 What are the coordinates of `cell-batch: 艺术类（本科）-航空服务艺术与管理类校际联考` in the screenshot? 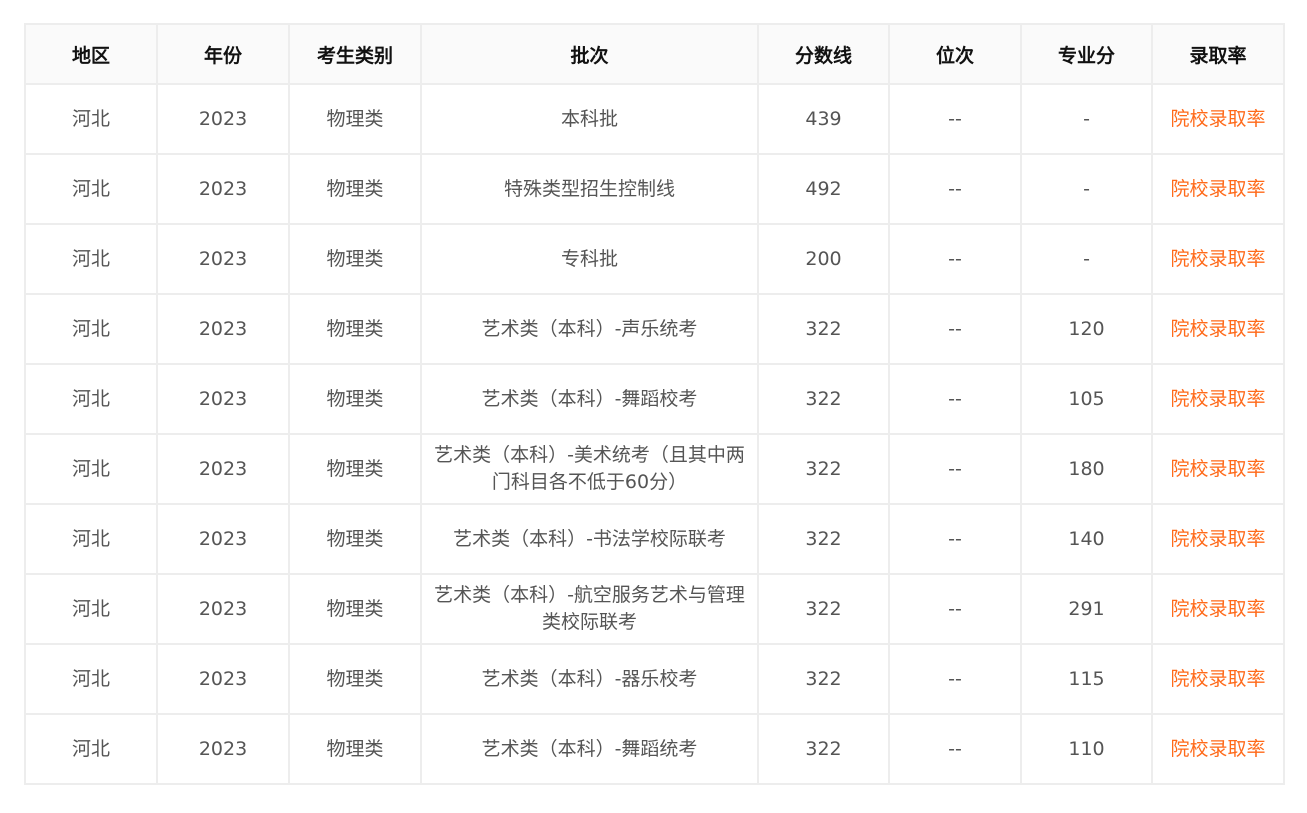 It's located at (589, 609).